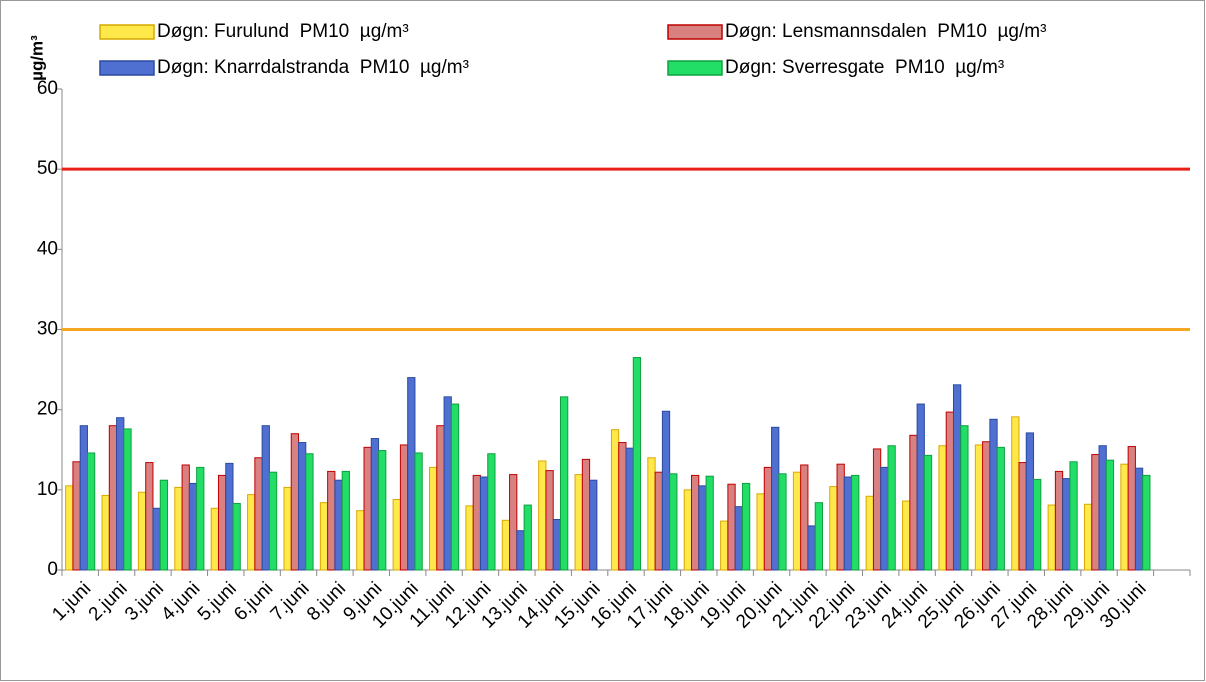 This screenshot has height=682, width=1206. I want to click on y-tick-label: 0, so click(52, 569).